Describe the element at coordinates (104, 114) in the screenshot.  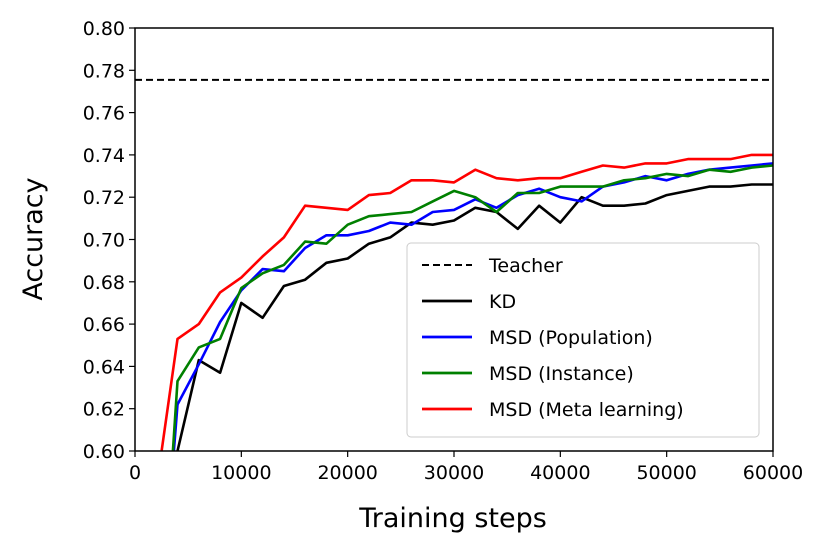
I see `y-tick-label: 0.76` at that location.